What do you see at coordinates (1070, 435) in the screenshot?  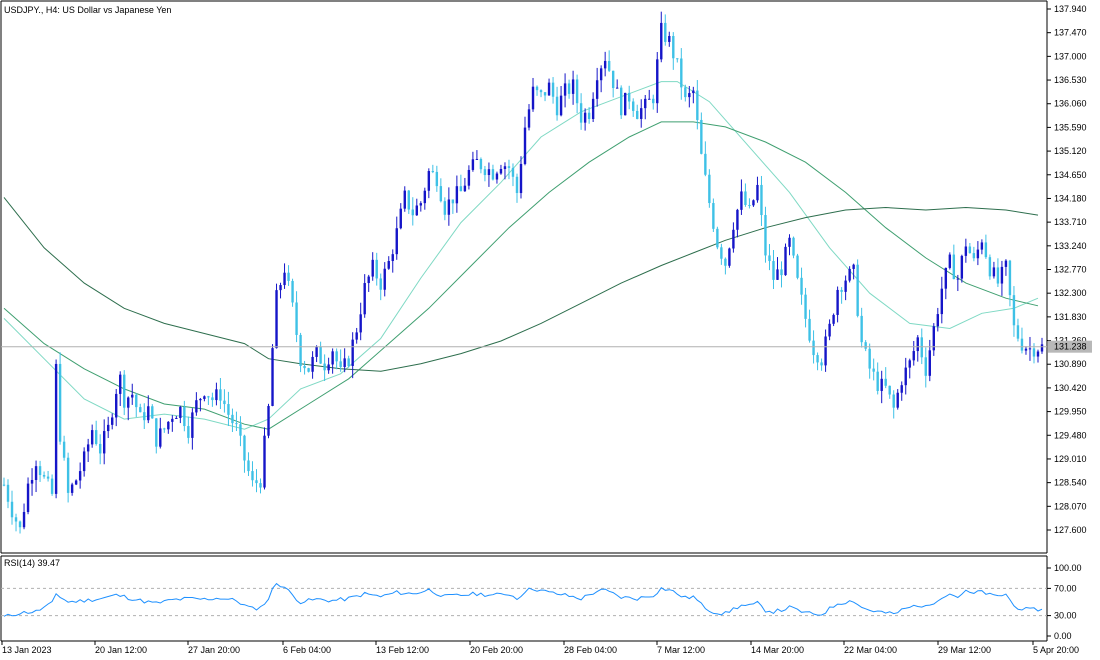 I see `price-tick-label: 129.480` at bounding box center [1070, 435].